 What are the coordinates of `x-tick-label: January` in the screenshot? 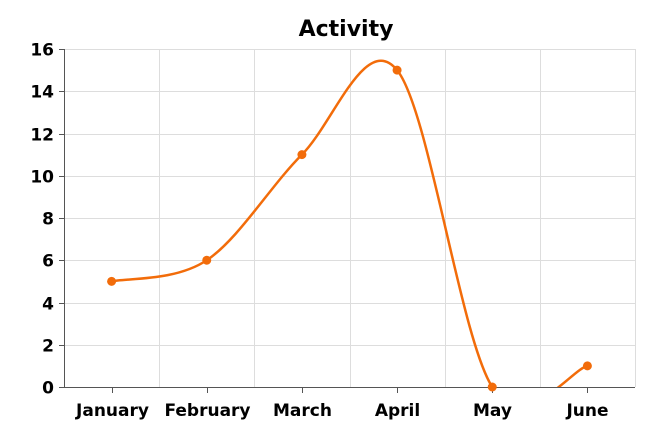 It's located at (112, 411).